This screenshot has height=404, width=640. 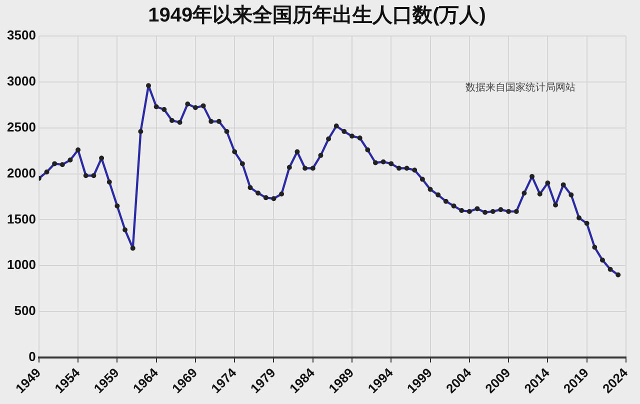 I want to click on annotation: 数据来自国家统计局网站, so click(x=520, y=88).